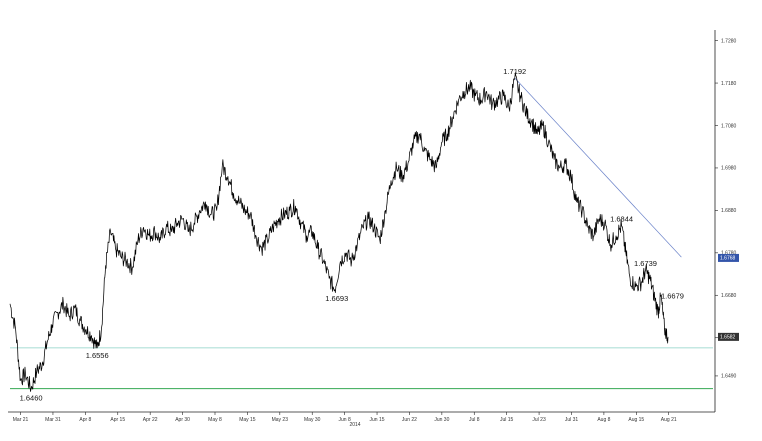  I want to click on x-tick-label: Aug 21, so click(669, 420).